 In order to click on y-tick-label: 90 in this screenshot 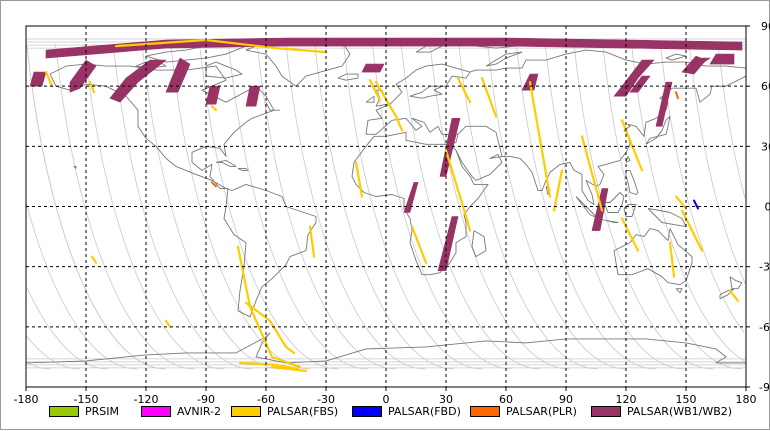, I will do `click(765, 26)`.